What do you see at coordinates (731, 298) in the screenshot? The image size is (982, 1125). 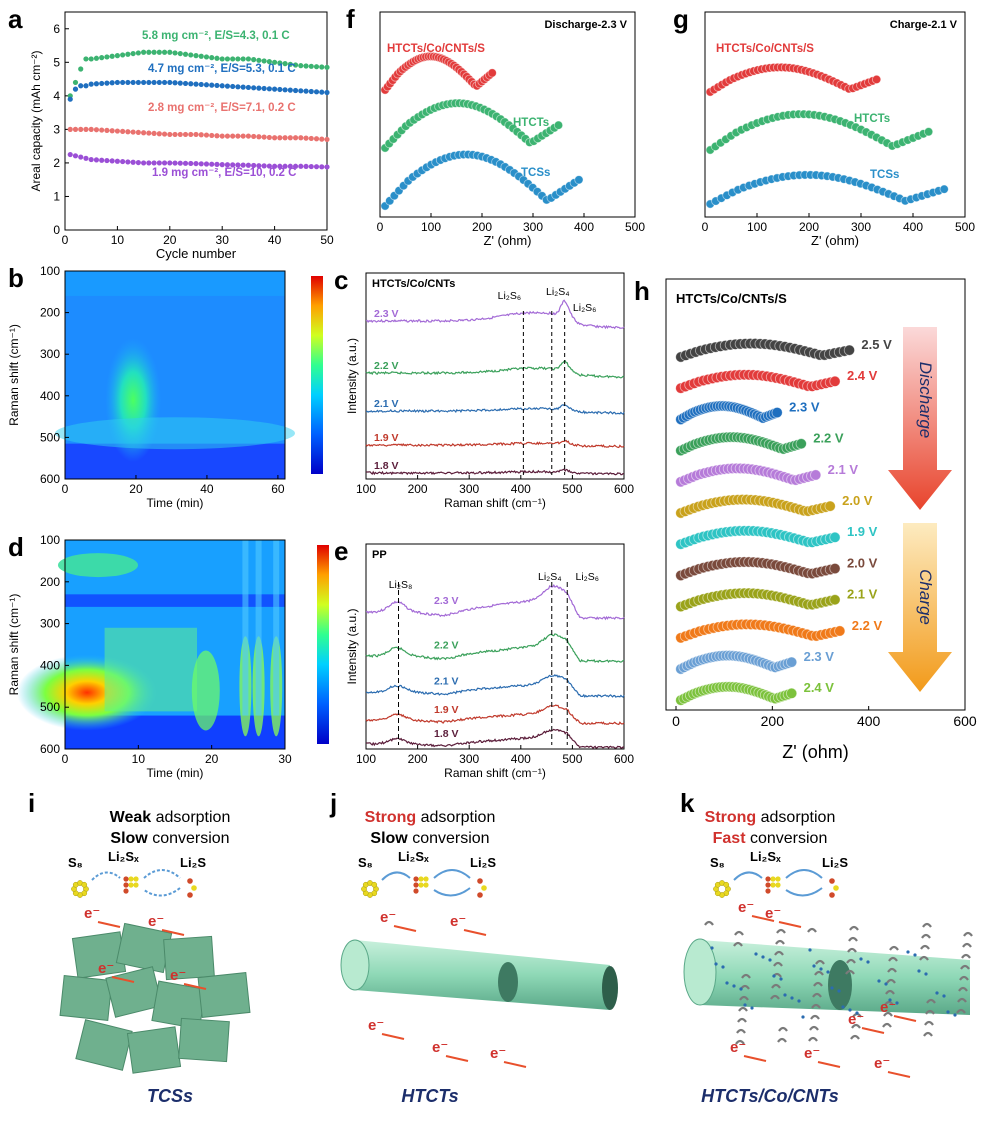 I see `chart-title: HTCTs/Co/CNTs/S` at bounding box center [731, 298].